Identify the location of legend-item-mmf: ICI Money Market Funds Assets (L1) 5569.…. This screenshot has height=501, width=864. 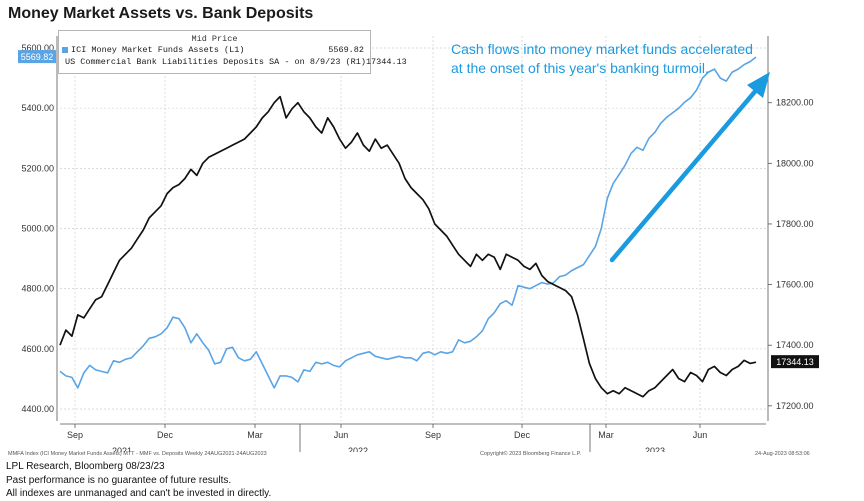
(214, 50).